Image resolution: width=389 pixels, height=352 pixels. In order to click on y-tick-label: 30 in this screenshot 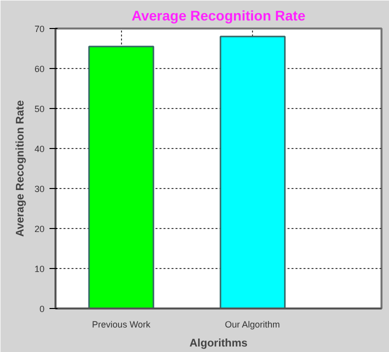, I will do `click(39, 189)`.